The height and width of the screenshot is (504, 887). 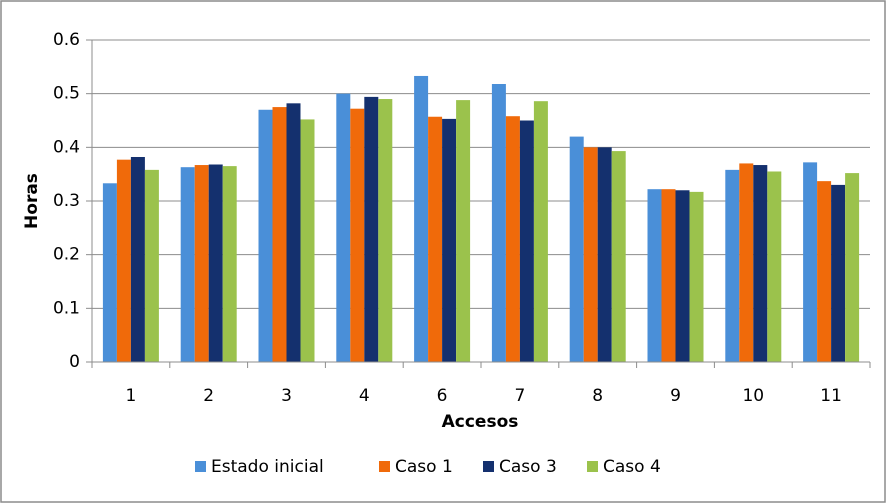 What do you see at coordinates (632, 467) in the screenshot?
I see `legend-label: Caso 4` at bounding box center [632, 467].